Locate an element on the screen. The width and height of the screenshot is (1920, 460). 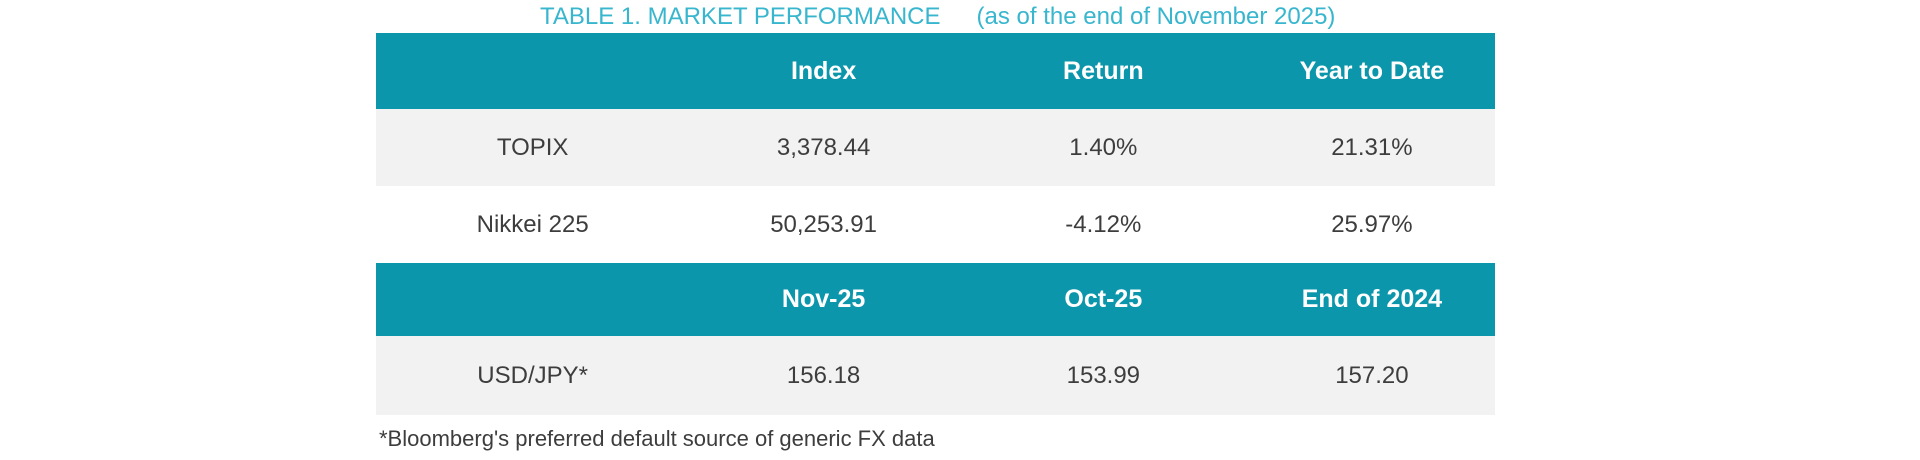
header-return: Return is located at coordinates (1103, 71).